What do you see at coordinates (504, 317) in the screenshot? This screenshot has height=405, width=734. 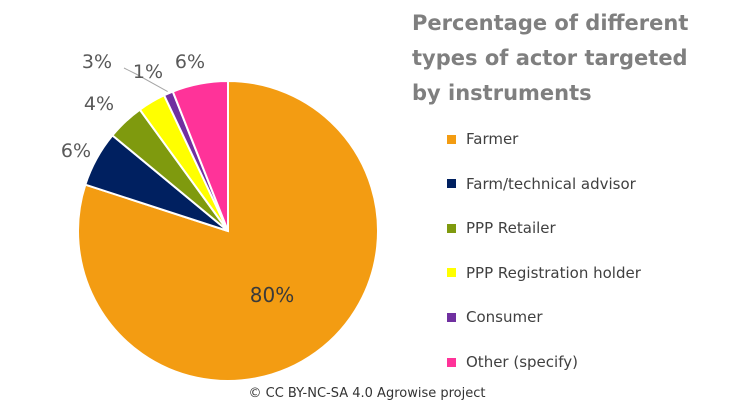 I see `legend-label: Consumer` at bounding box center [504, 317].